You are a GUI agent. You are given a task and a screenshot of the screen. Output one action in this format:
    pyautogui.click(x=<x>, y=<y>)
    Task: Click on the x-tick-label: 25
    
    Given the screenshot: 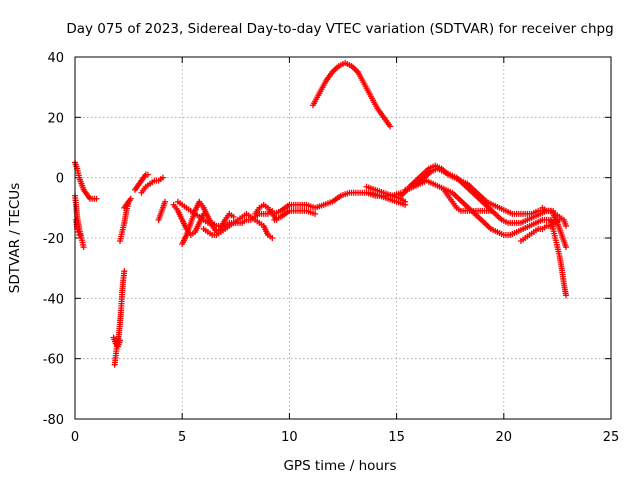 What is the action you would take?
    pyautogui.click(x=611, y=437)
    